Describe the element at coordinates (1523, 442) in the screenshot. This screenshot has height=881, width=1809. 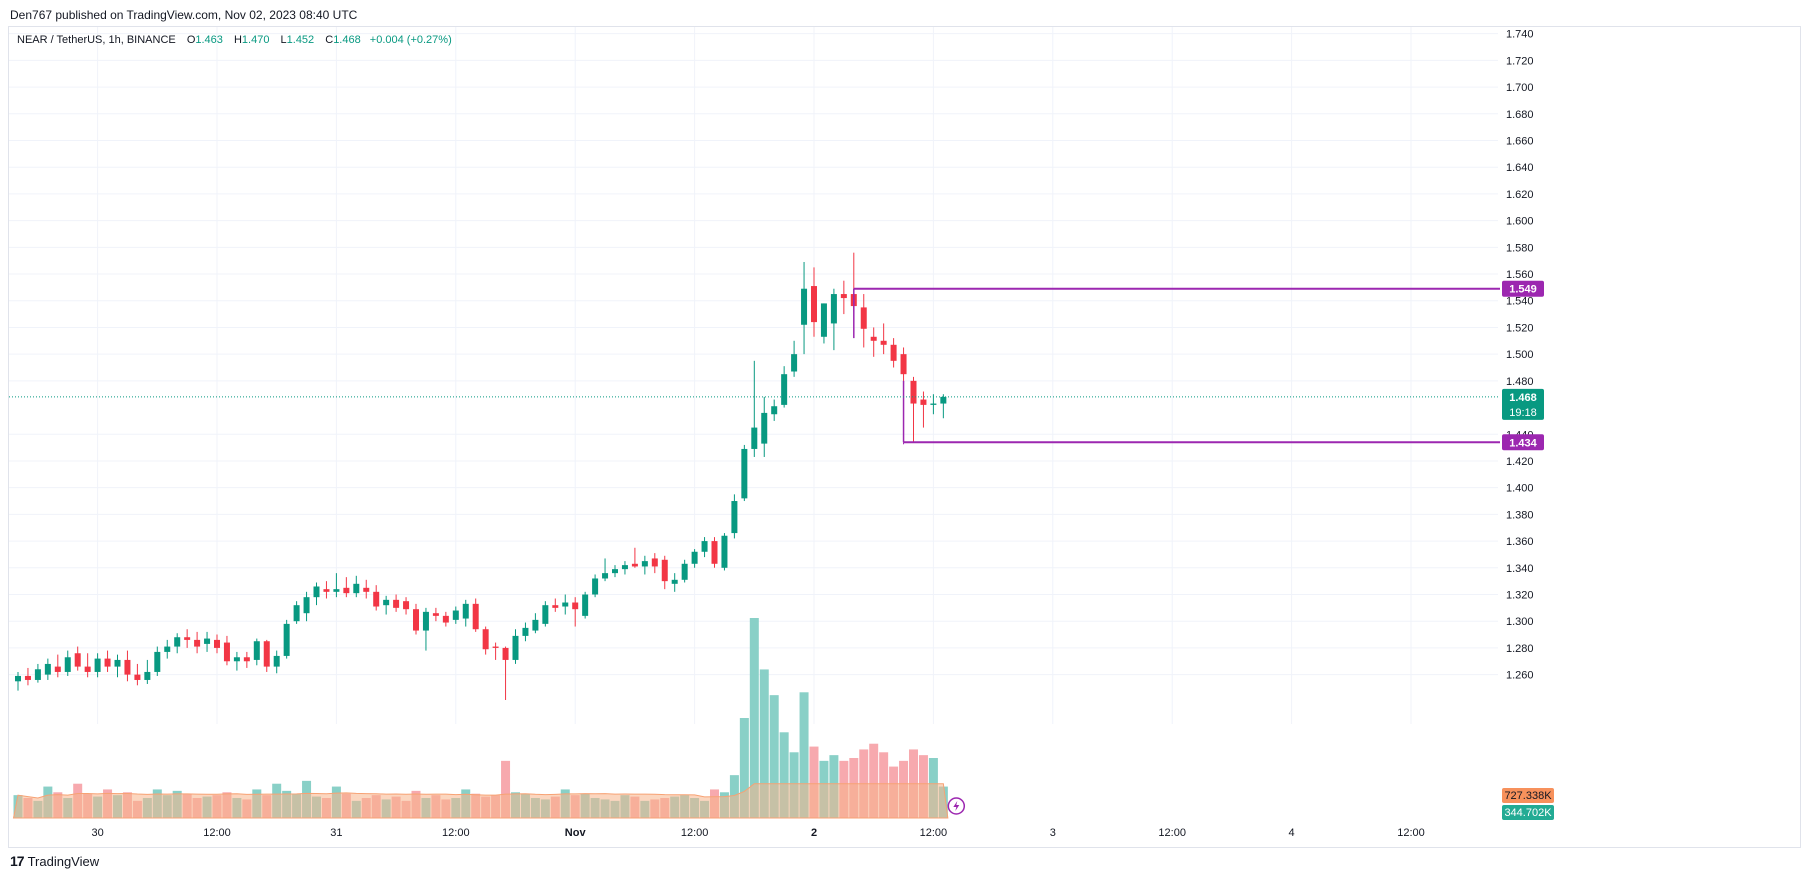
I see `level-price-tag` at that location.